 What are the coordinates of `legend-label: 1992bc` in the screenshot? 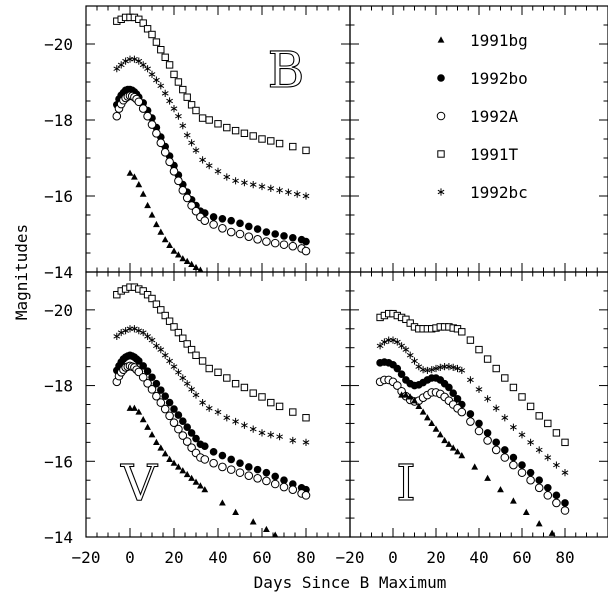 It's located at (499, 192).